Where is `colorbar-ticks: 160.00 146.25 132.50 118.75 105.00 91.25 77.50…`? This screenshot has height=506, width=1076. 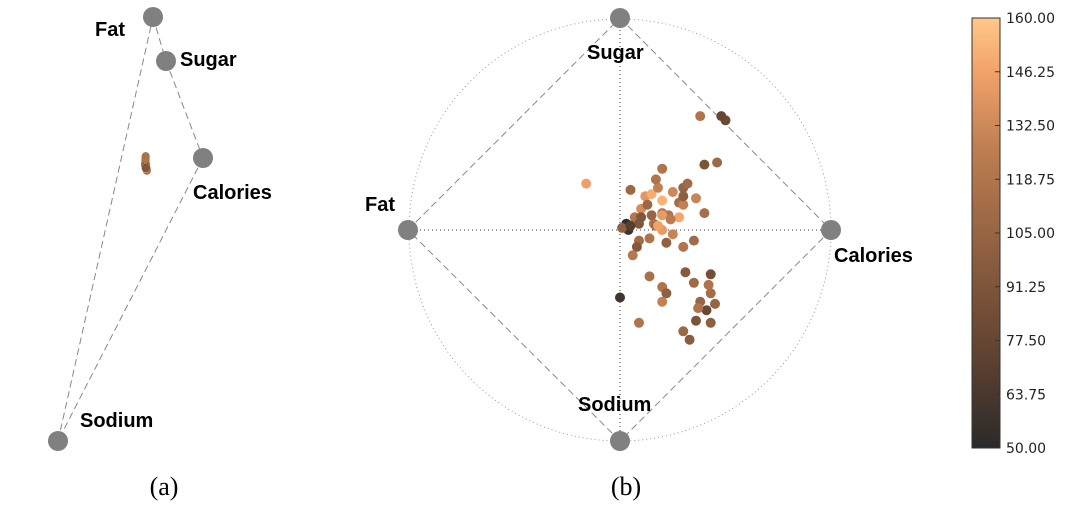
colorbar-ticks: 160.00 146.25 132.50 118.75 105.00 91.25 77.50… is located at coordinates (1025, 234).